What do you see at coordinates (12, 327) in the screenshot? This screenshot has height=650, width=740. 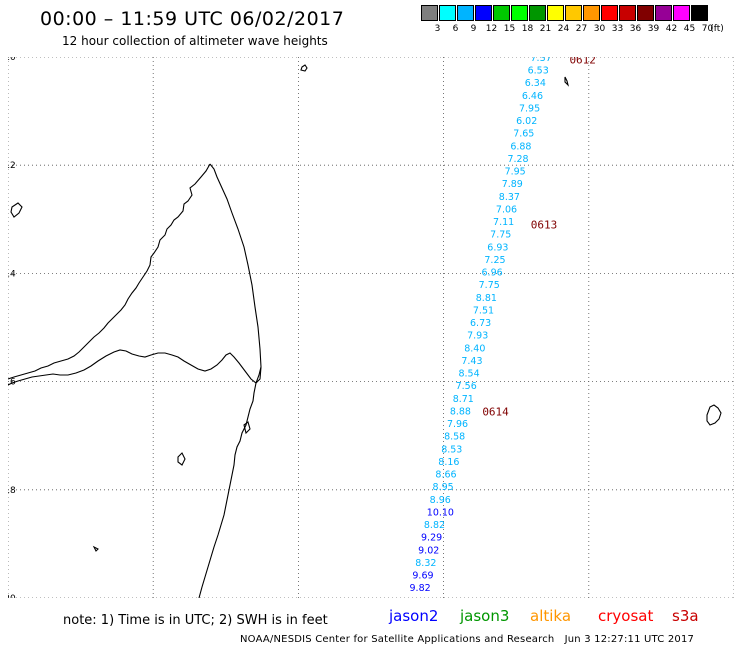 I see `latitude-ticks: -10 -12 -14 -16 -18 -20` at bounding box center [12, 327].